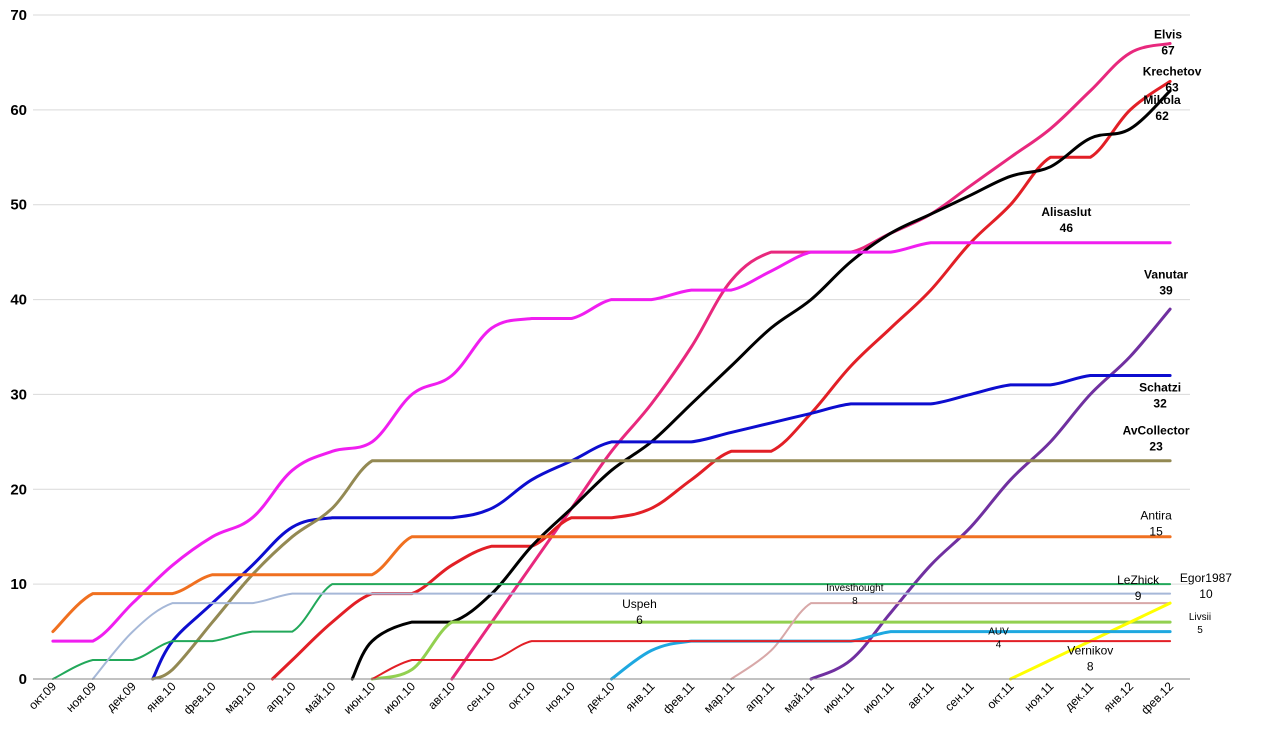 This screenshot has height=734, width=1280. Describe the element at coordinates (1160, 404) in the screenshot. I see `series-value-schatzi: 32` at that location.